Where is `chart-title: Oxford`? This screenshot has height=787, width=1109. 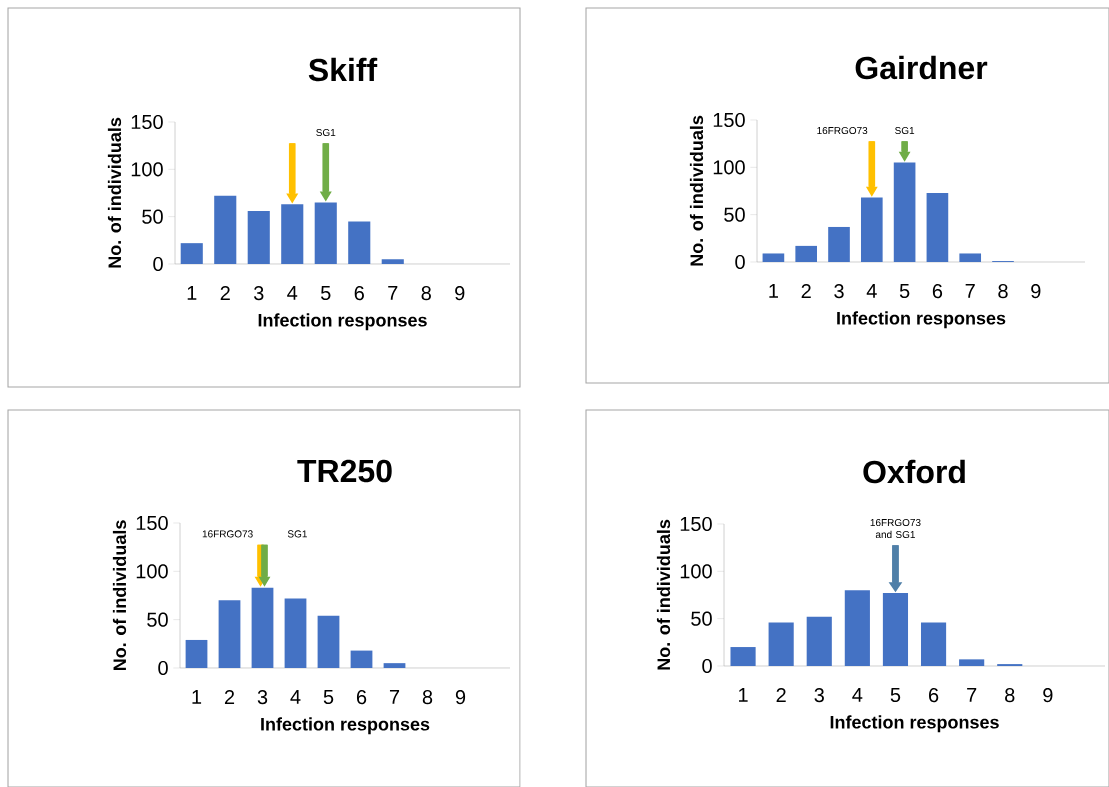
chart-title: Oxford is located at coordinates (914, 471).